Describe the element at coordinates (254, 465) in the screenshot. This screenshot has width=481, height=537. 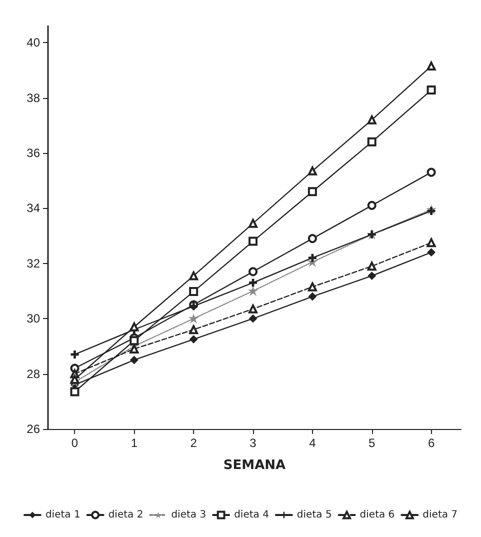
I see `x-axis-title: SEMANA` at that location.